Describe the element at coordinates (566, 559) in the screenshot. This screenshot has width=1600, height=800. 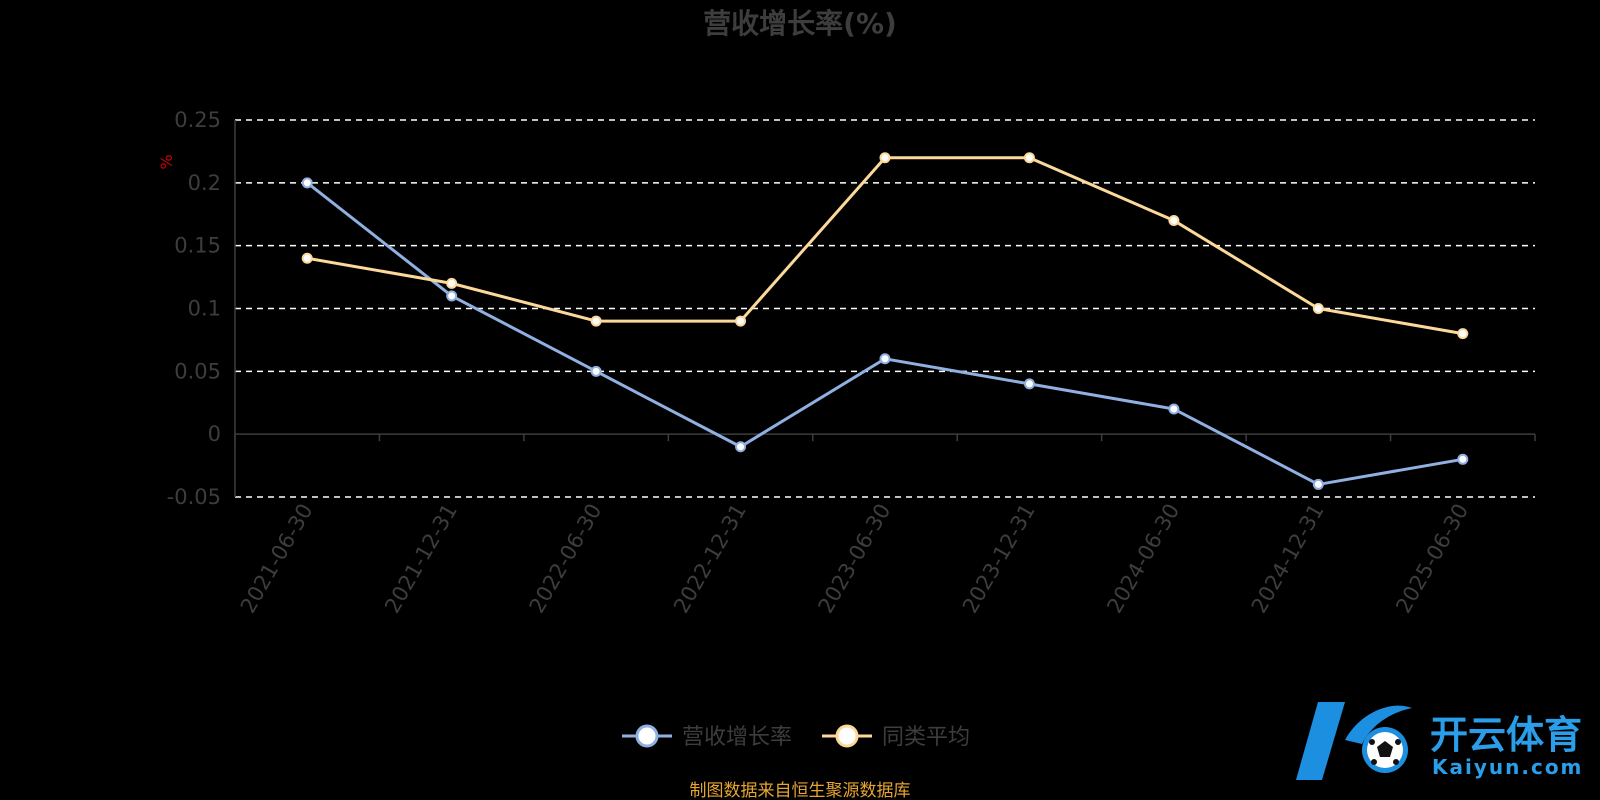
I see `x-tick-label: 2022-06-30` at that location.